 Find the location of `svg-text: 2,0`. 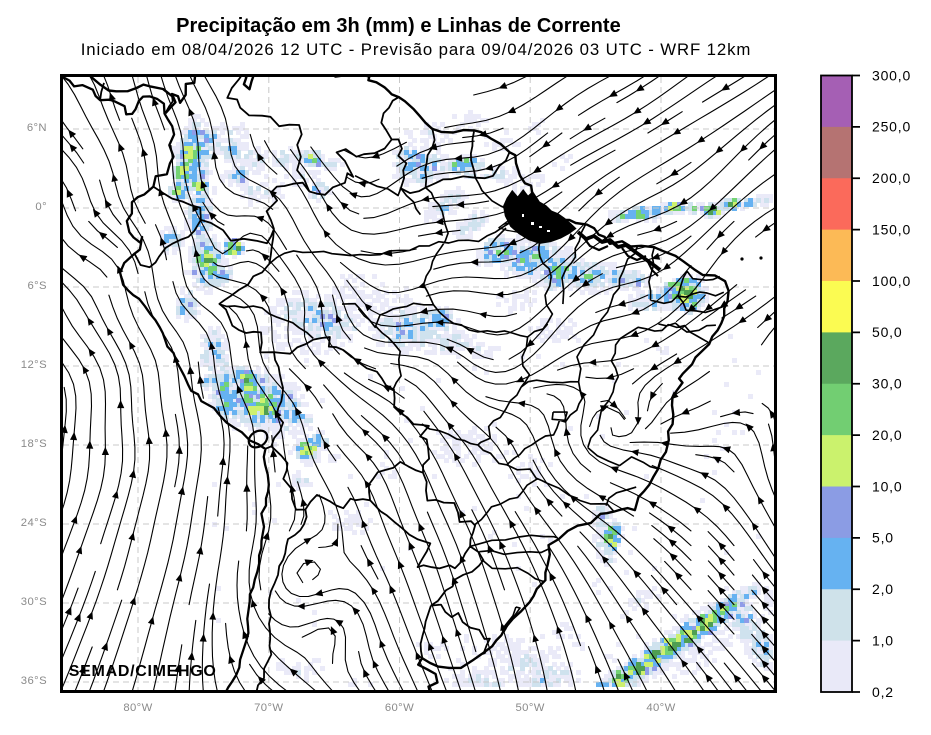

svg-text: 2,0 is located at coordinates (883, 589).